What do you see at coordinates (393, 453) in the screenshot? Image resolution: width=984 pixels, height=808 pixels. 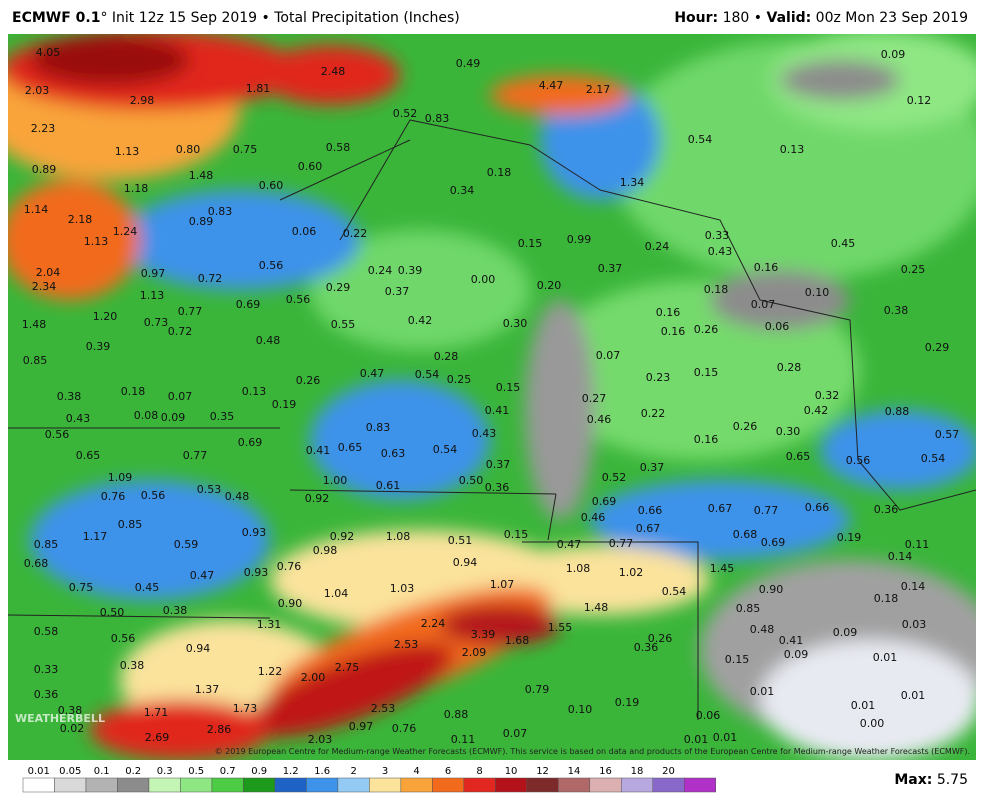 I see `value-label: 0.63` at bounding box center [393, 453].